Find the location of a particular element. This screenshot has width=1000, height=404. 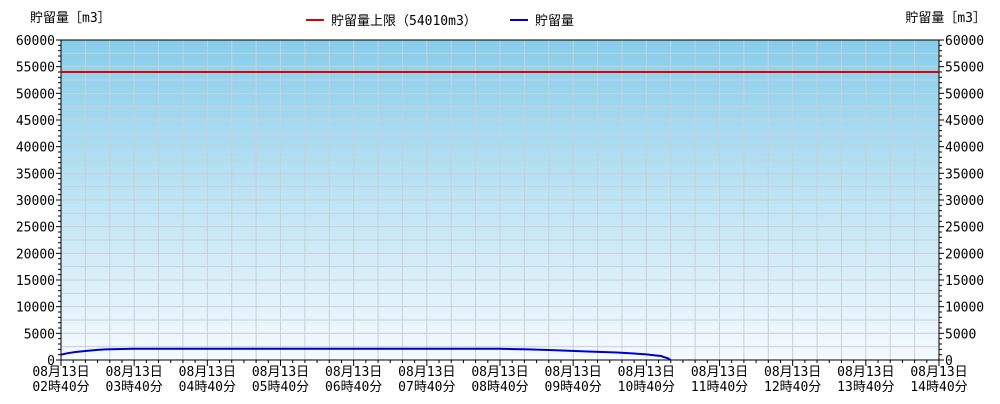

y-tick-label-right: 35000 is located at coordinates (964, 174).